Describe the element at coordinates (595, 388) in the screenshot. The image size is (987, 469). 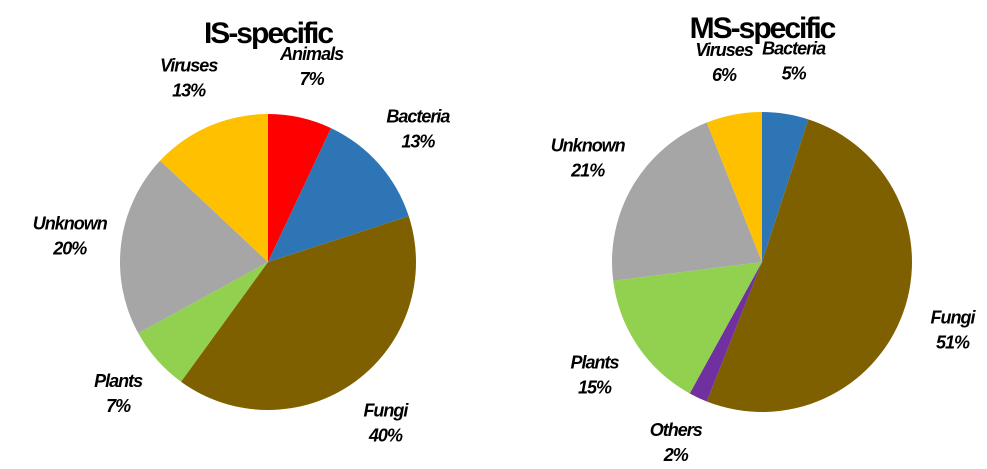
I see `slice-value-label: 15%` at that location.